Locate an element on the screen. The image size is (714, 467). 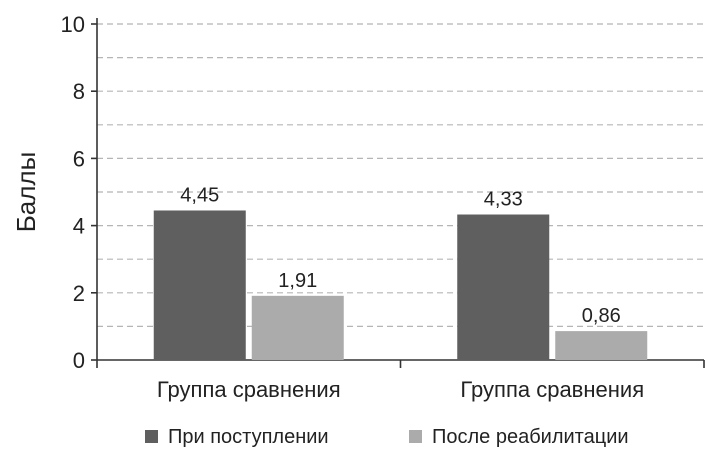
data-label: 1,91 is located at coordinates (297, 281).